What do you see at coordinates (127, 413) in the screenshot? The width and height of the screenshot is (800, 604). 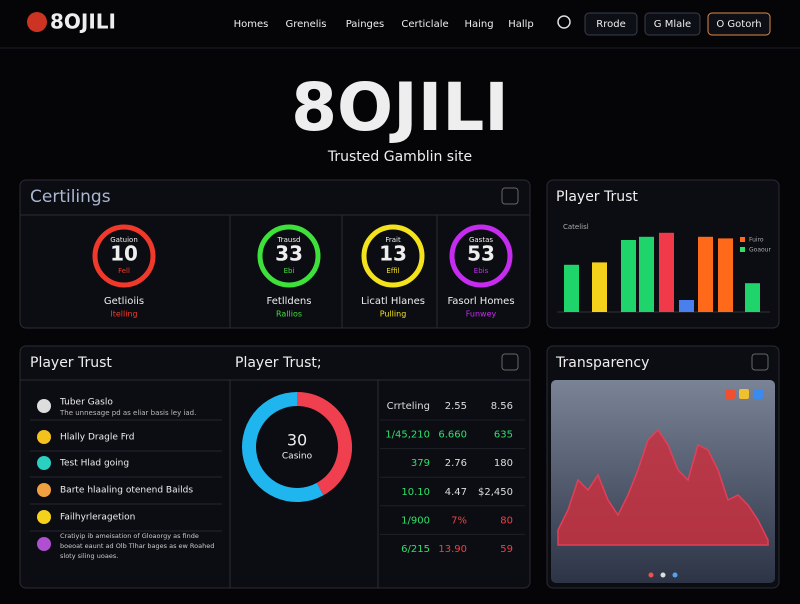 I see `list-desc: The unnesage pd as eliar basis ley iad.` at bounding box center [127, 413].